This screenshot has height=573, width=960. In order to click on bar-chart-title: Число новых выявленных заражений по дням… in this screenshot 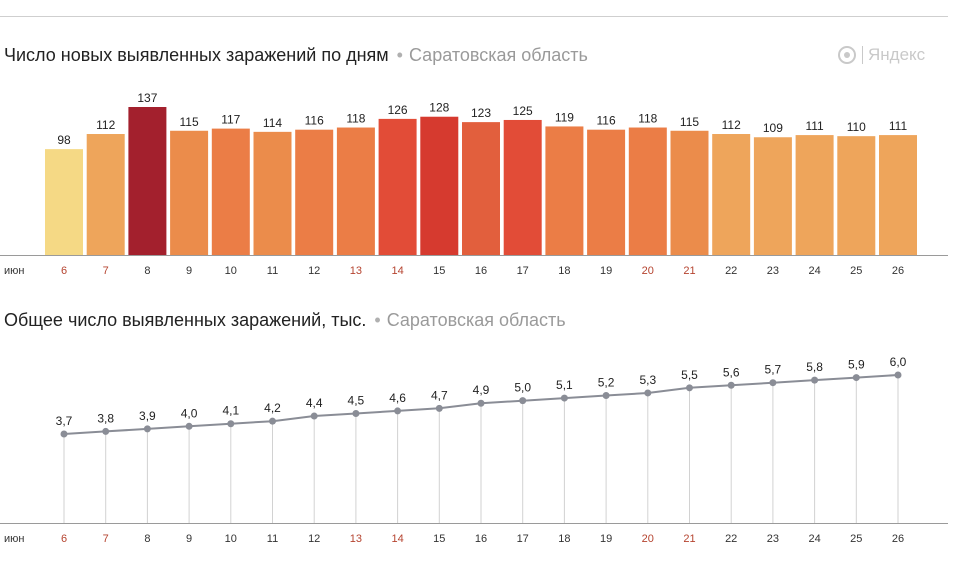, I will do `click(296, 55)`.